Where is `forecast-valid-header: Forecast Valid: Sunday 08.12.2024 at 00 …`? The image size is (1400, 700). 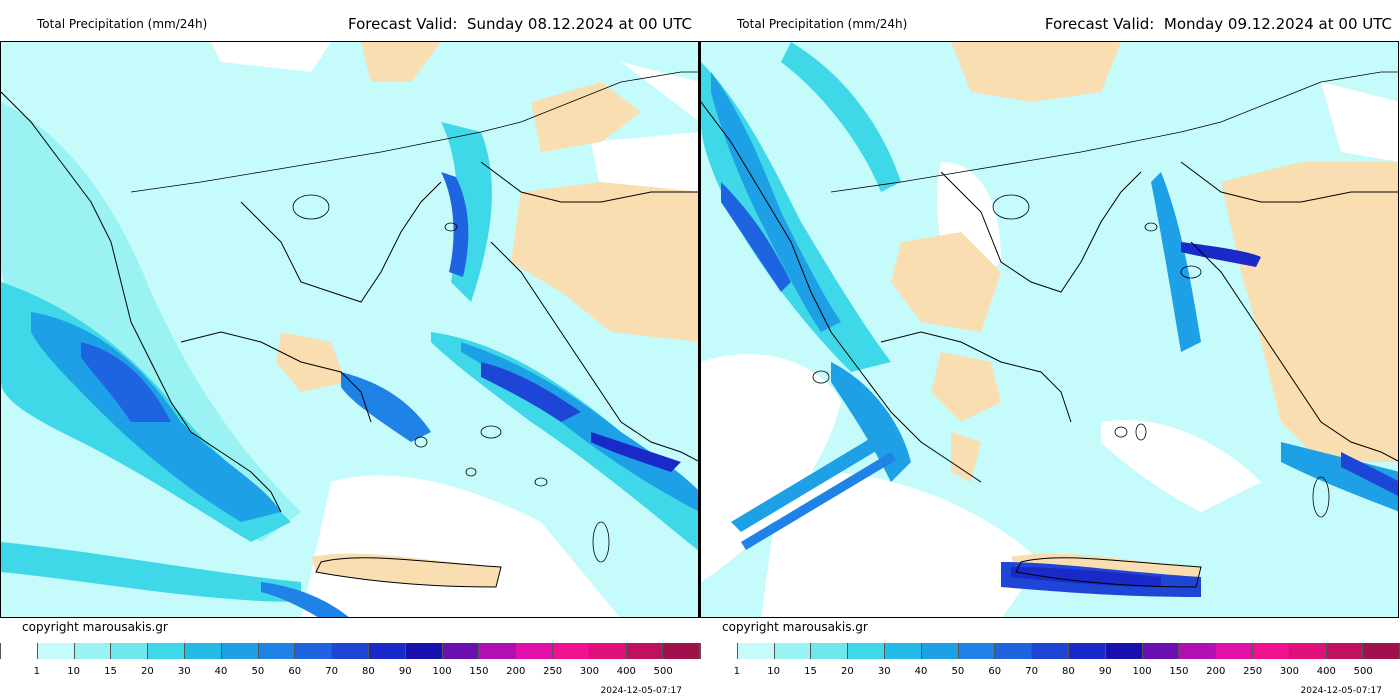 forecast-valid-header: Forecast Valid: Sunday 08.12.2024 at 00 … is located at coordinates (520, 24).